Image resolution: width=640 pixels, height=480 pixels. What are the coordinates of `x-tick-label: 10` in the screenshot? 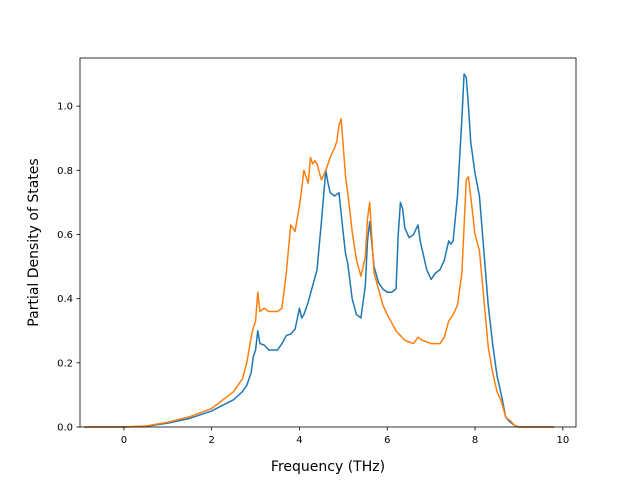 It's located at (562, 440).